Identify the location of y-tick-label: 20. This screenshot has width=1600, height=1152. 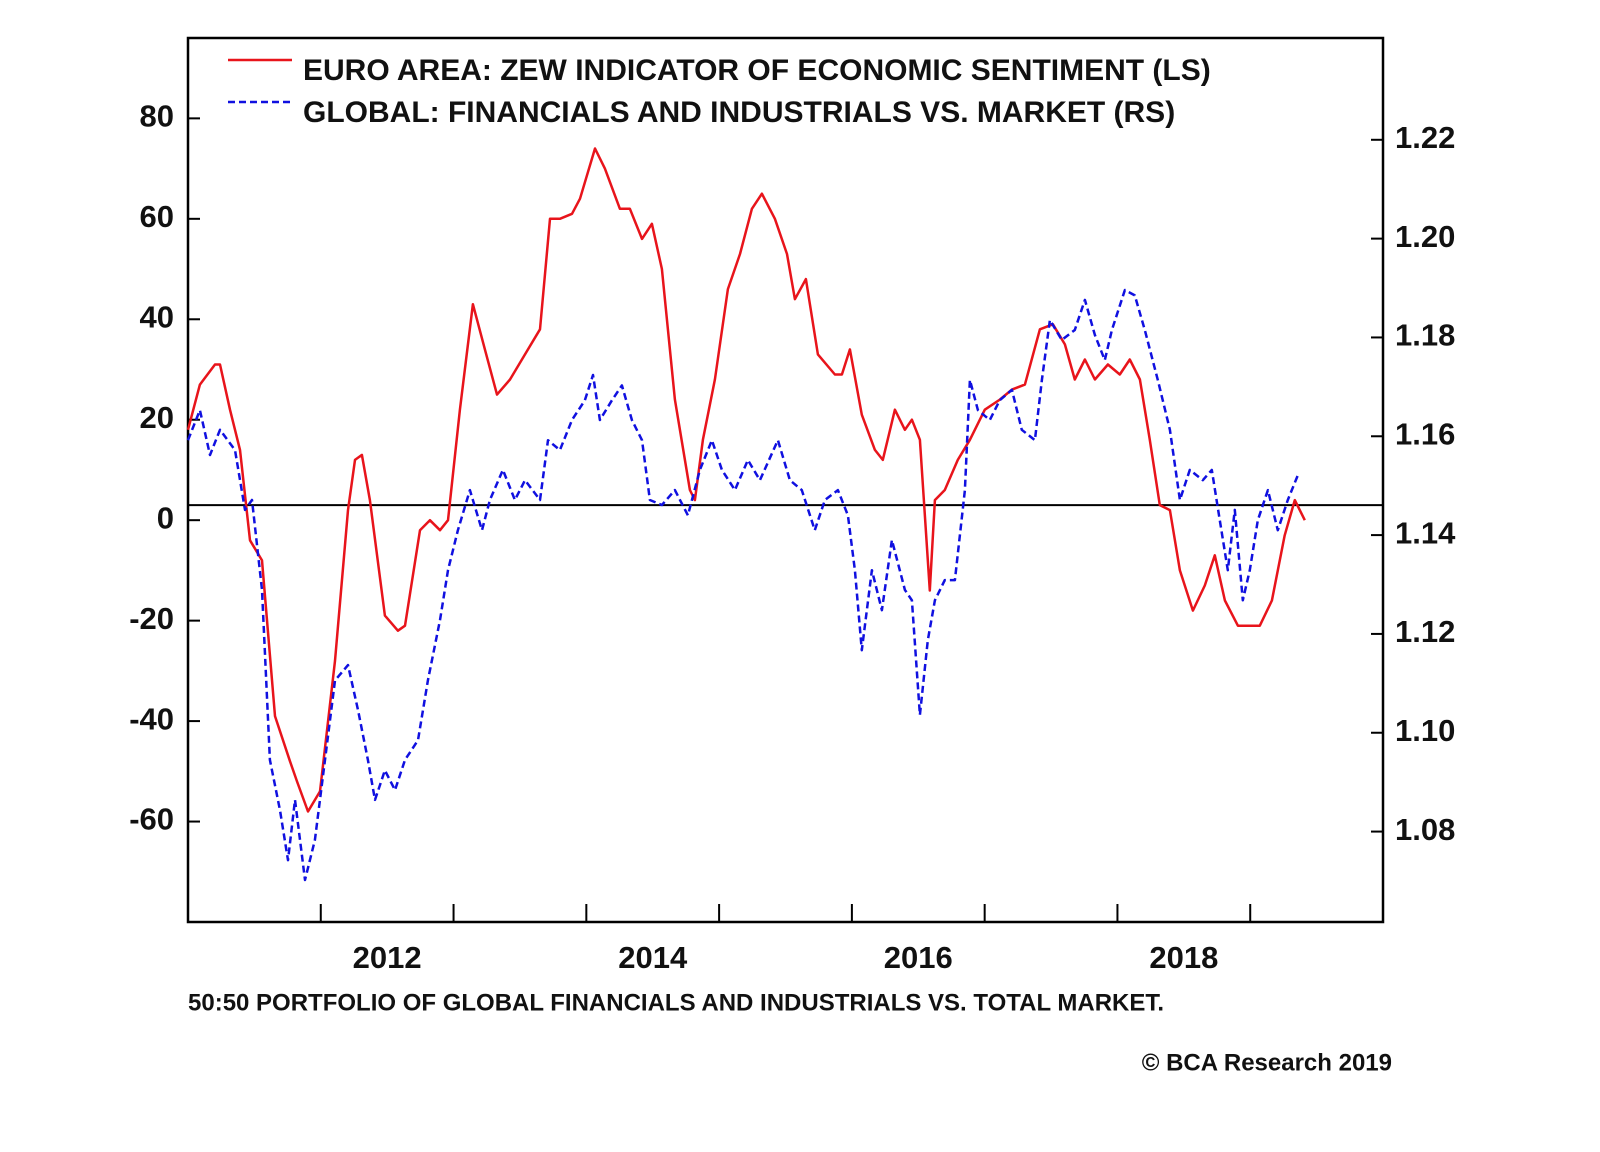
(157, 417).